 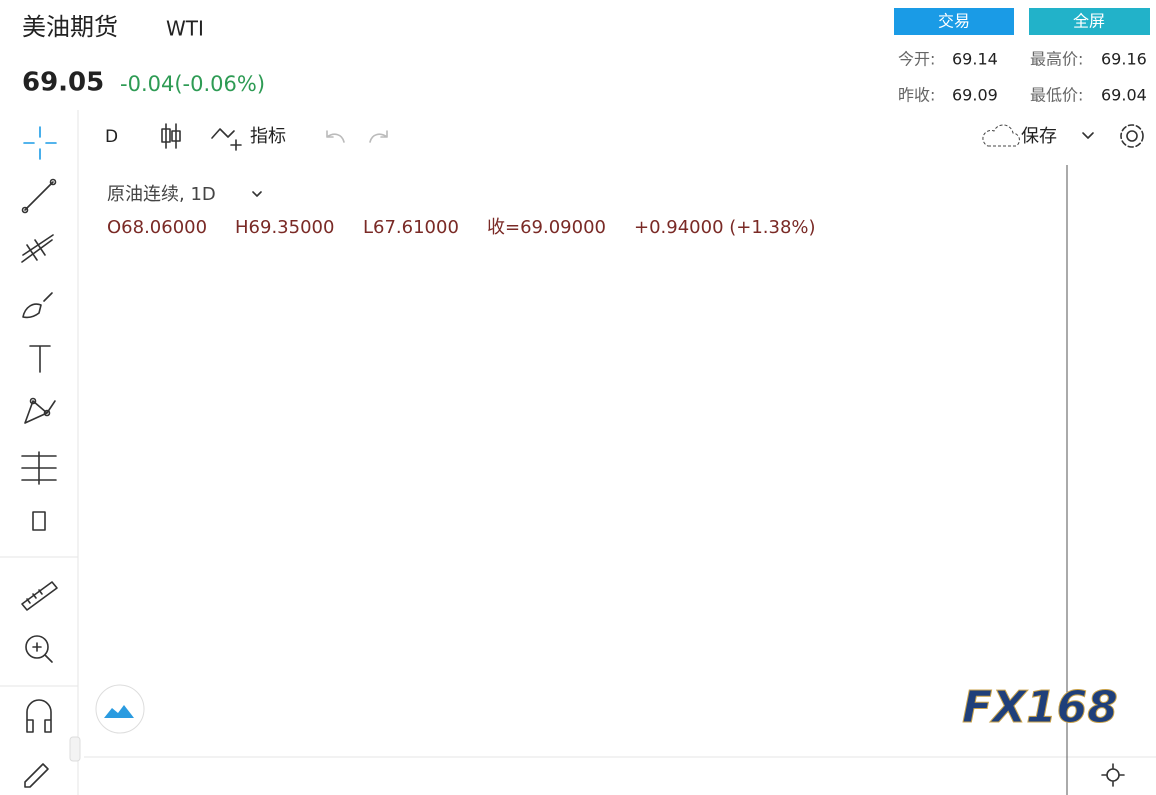 What do you see at coordinates (70, 27) in the screenshot?
I see `title: 美油期货` at bounding box center [70, 27].